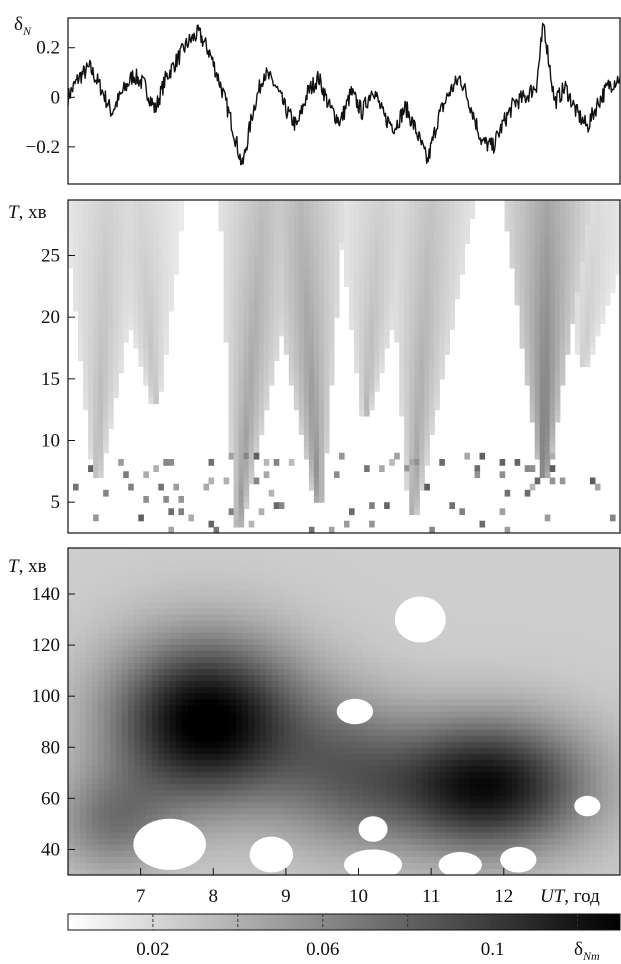  I want to click on colorbar-label: δNm, so click(587, 951).